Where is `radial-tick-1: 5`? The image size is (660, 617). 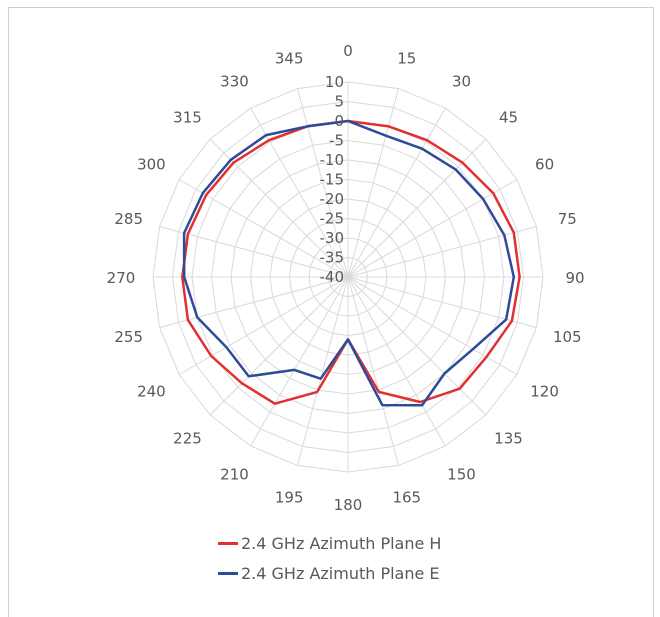
radial-tick-1: 5 is located at coordinates (339, 102).